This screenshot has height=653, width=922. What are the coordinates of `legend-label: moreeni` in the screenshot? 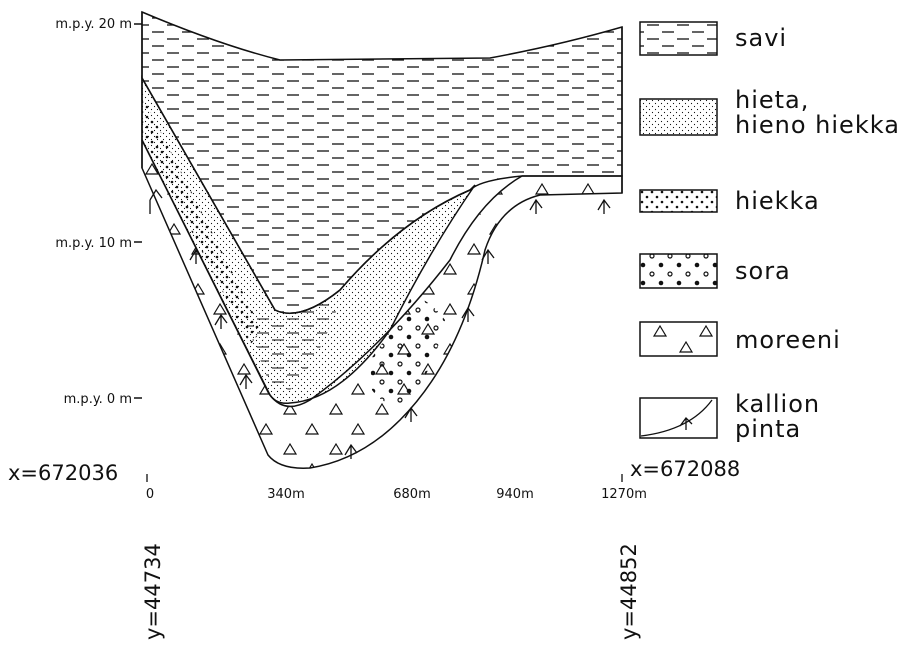 It's located at (788, 340).